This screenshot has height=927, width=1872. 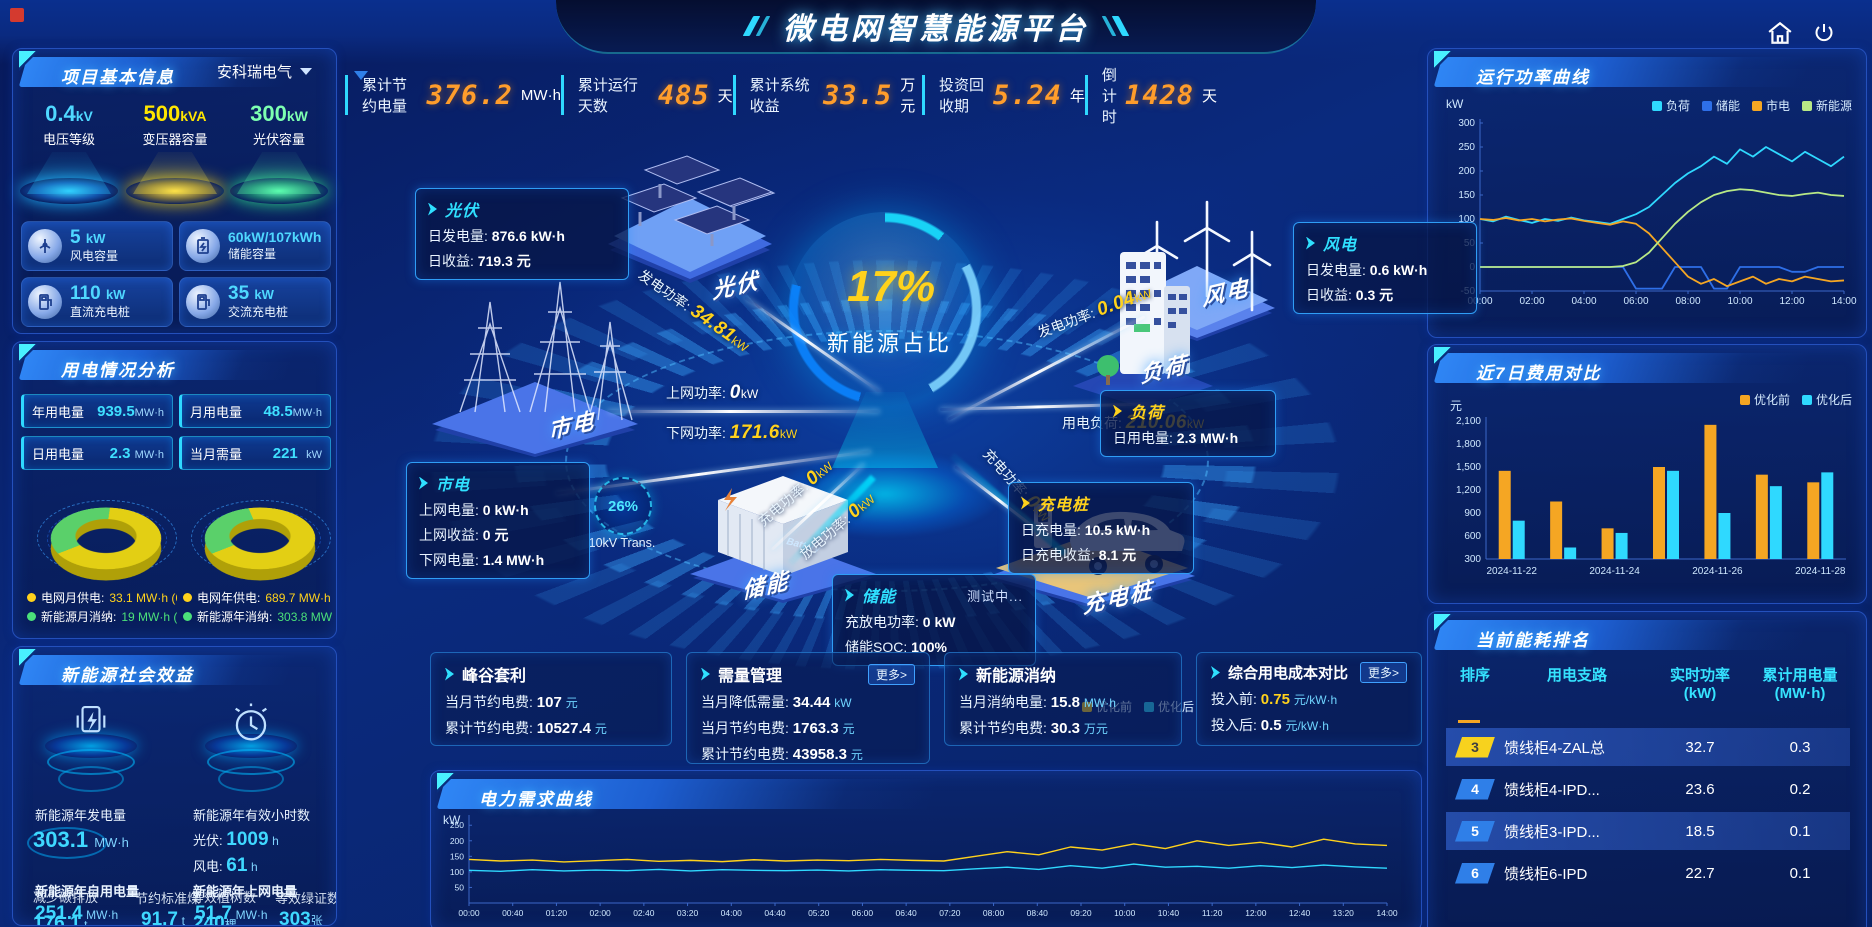 What do you see at coordinates (1614, 571) in the screenshot?
I see `svg-text: 2024-11-24` at bounding box center [1614, 571].